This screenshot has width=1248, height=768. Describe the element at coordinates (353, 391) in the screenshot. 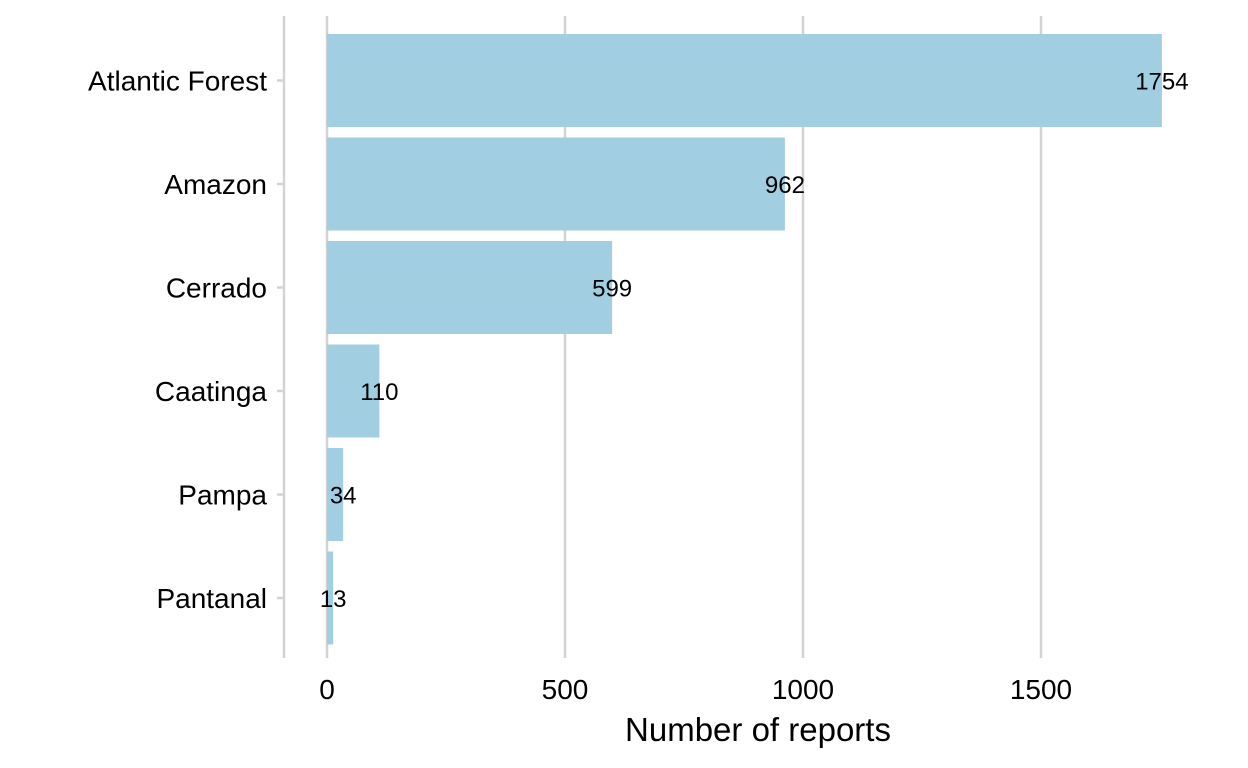

I see `bar-caatinga` at that location.